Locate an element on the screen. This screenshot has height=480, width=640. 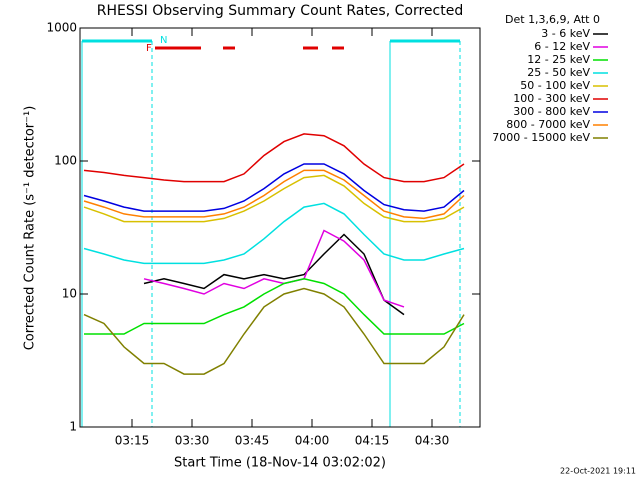
legend-label: 100 - 300 keV is located at coordinates (551, 98).